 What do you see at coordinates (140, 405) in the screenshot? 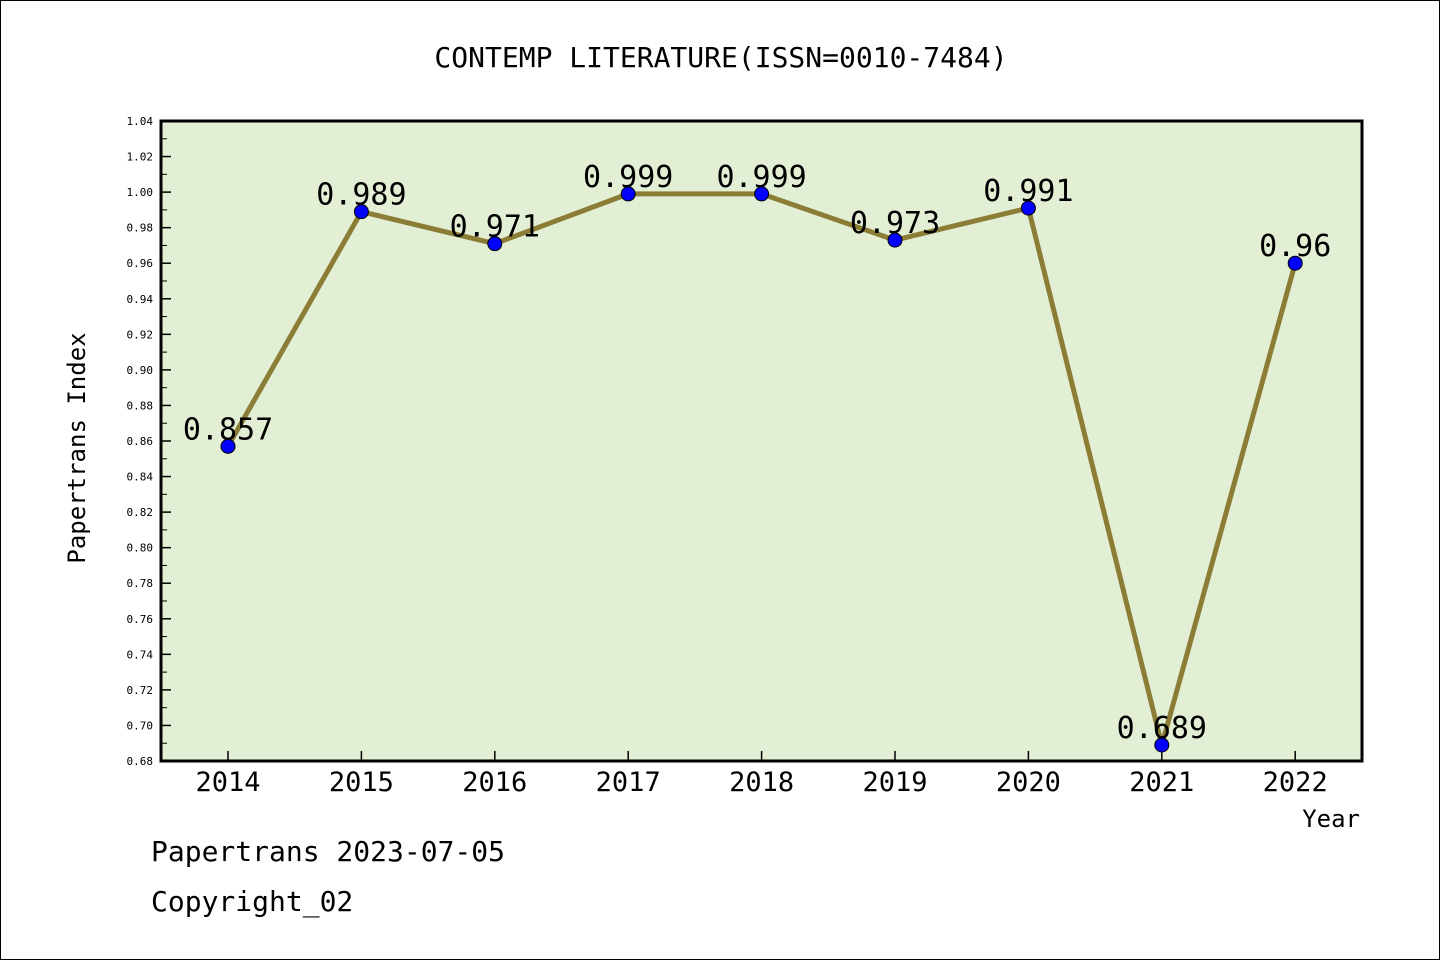
I see `y-tick-label: 0.88` at bounding box center [140, 405].